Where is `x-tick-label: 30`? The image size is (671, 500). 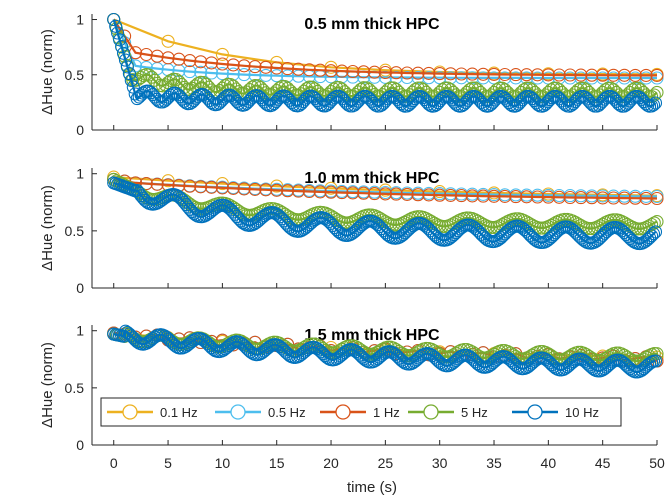
x-tick-label: 30 is located at coordinates (440, 463).